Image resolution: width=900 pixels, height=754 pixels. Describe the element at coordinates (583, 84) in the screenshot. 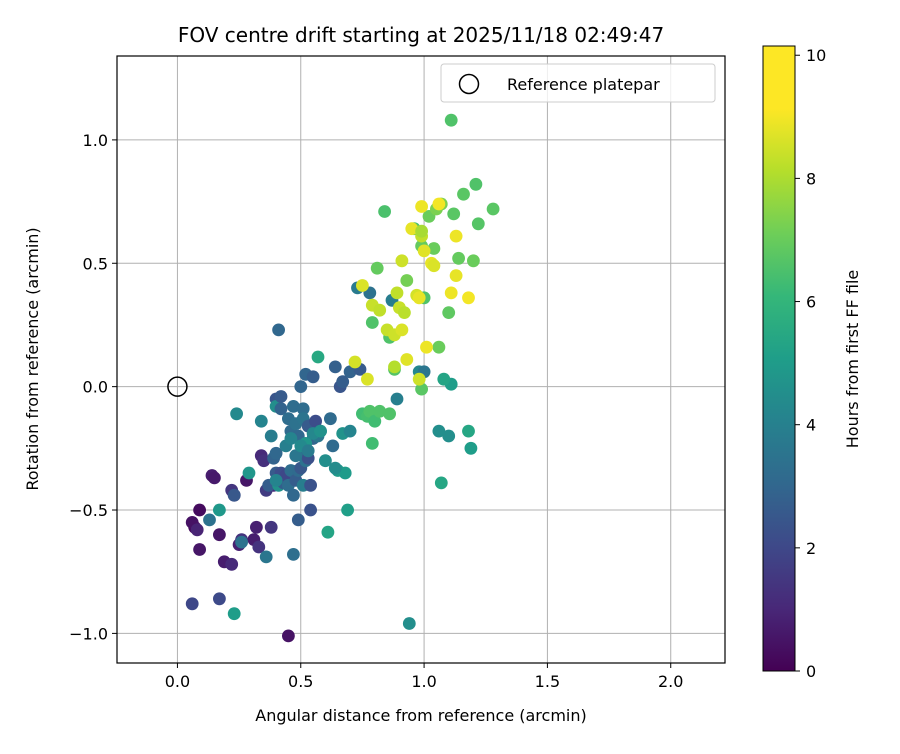

I see `legend-label: Reference platepar` at that location.